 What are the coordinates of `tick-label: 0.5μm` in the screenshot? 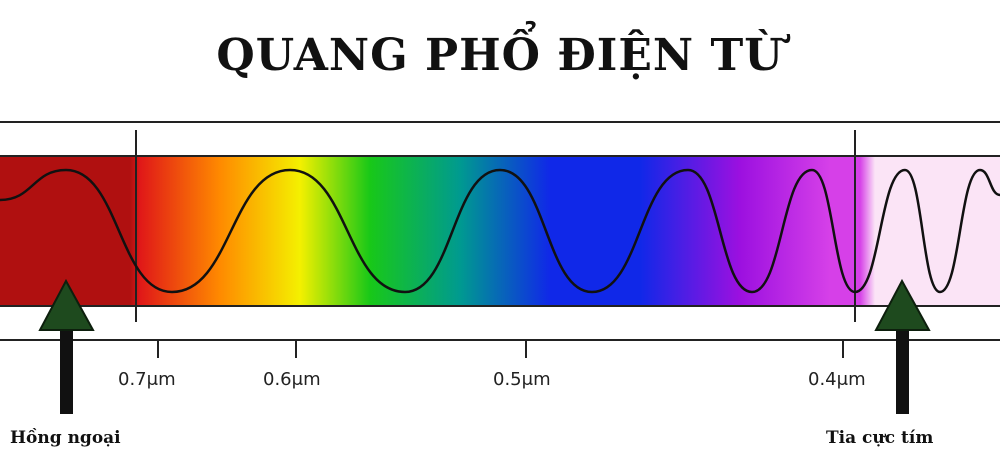 It's located at (522, 379).